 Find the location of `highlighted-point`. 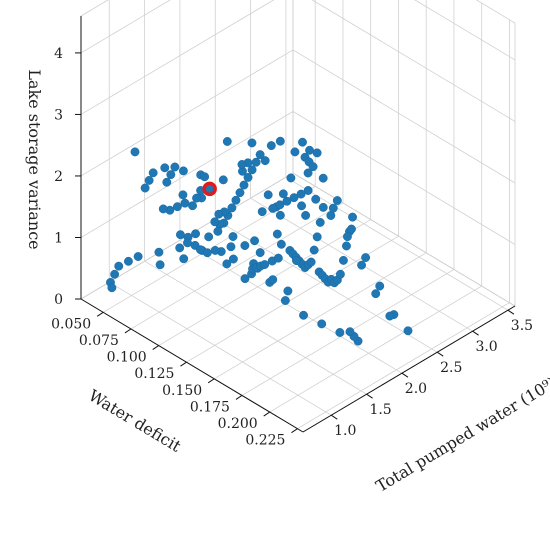

highlighted-point is located at coordinates (209, 189).